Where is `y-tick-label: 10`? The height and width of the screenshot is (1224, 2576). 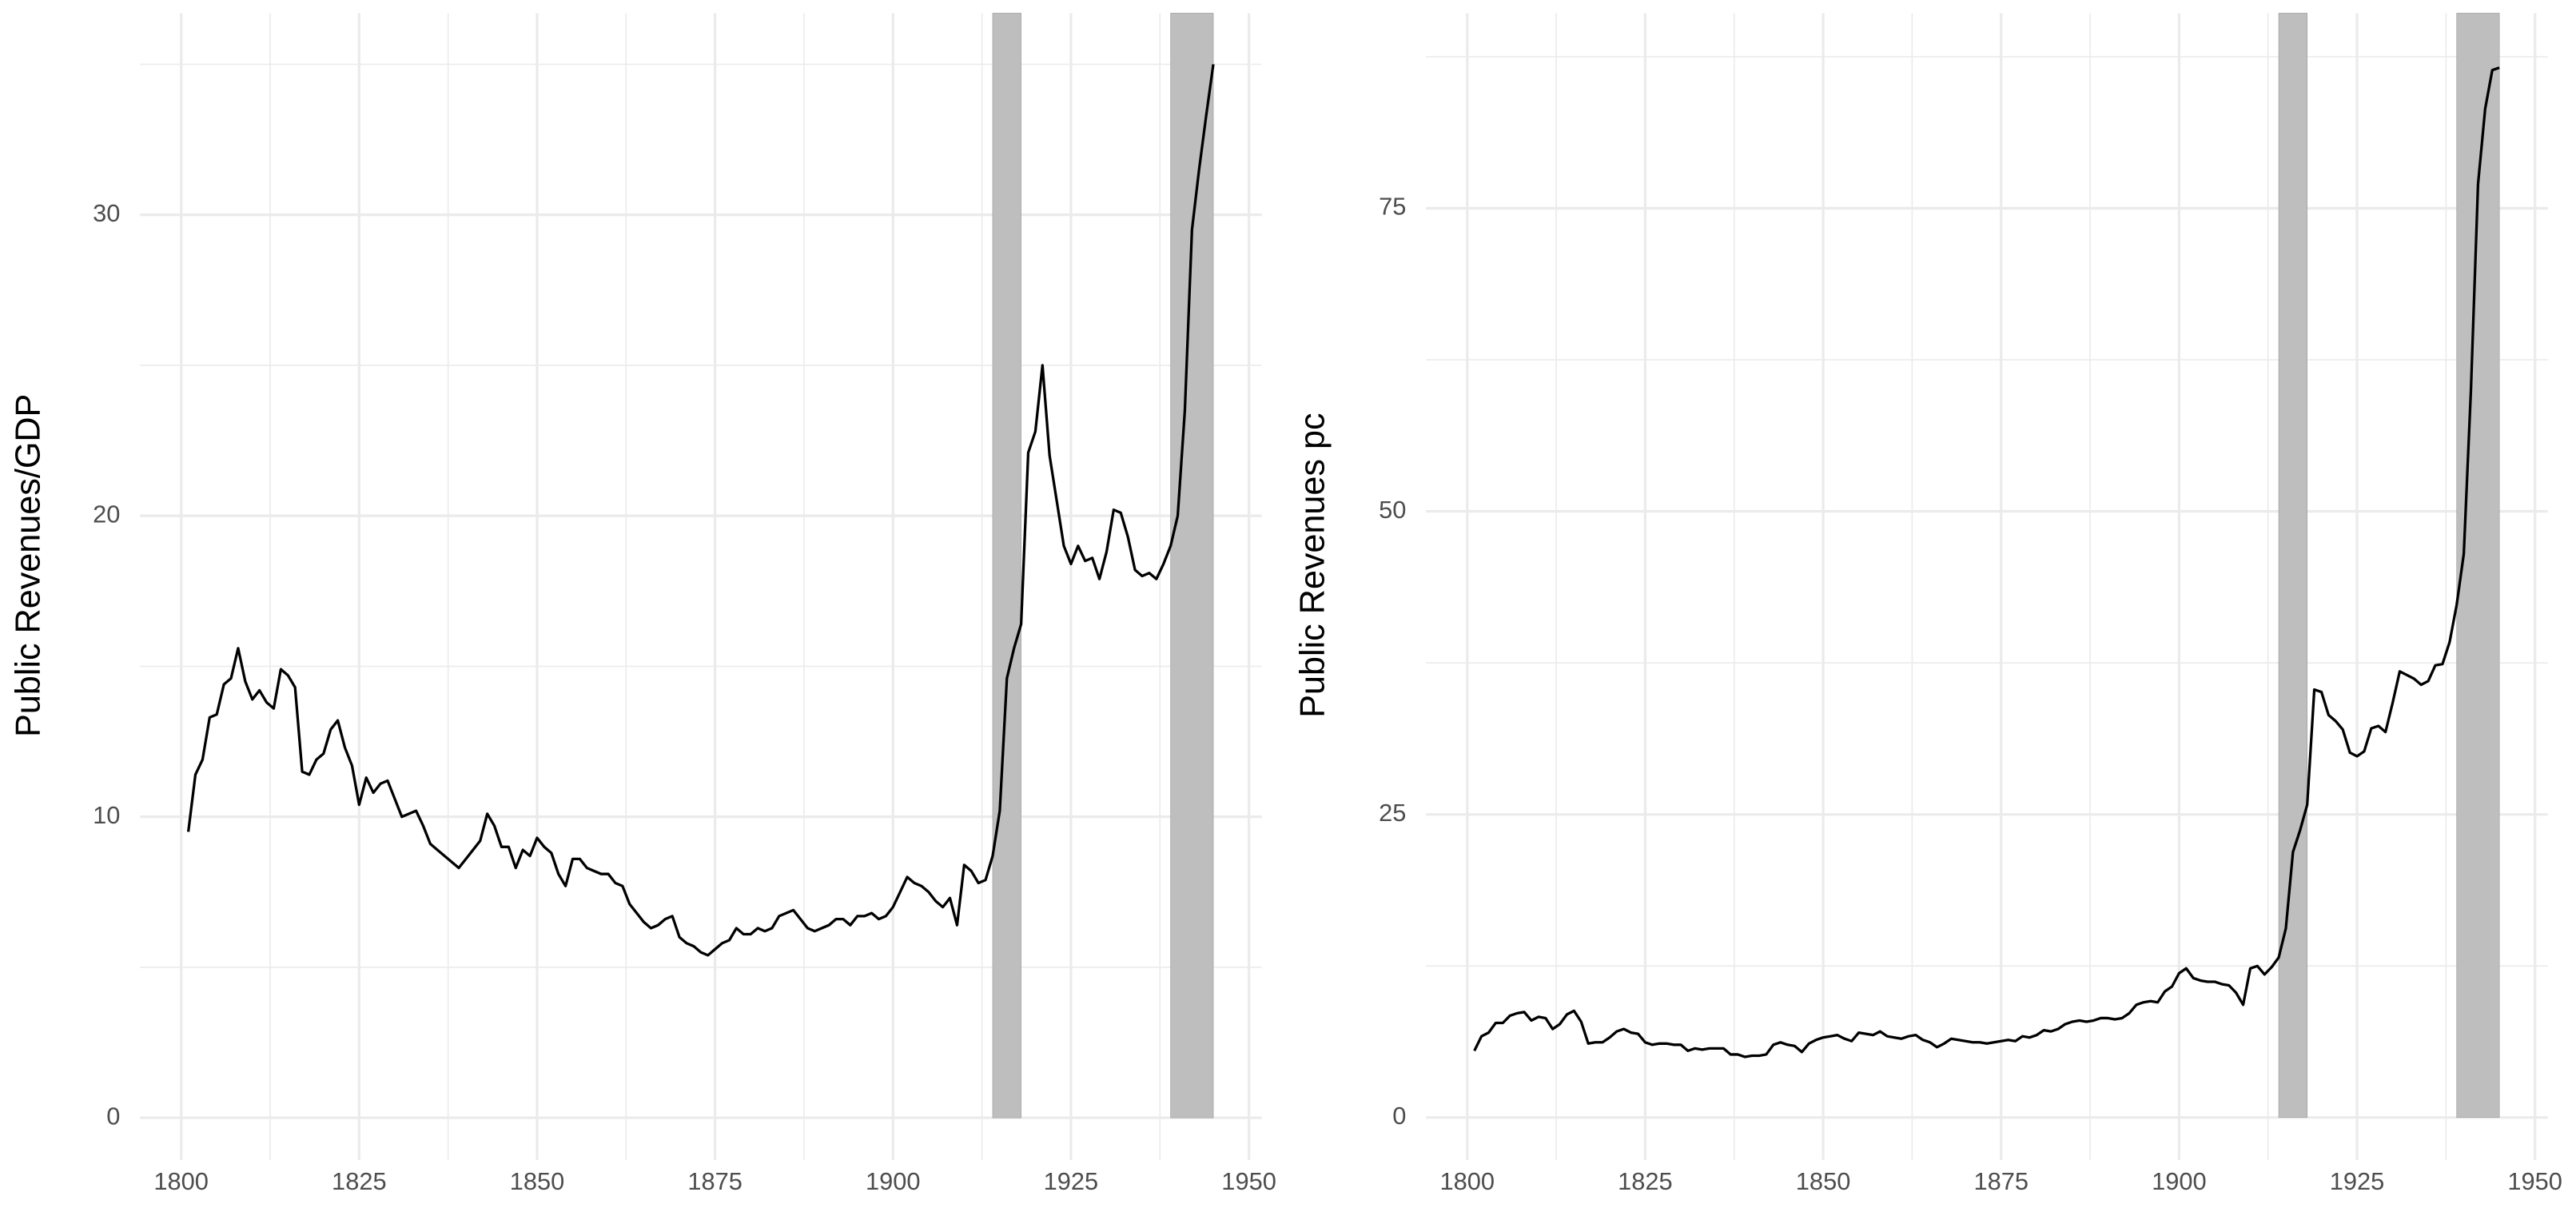
y-tick-label: 10 is located at coordinates (106, 815).